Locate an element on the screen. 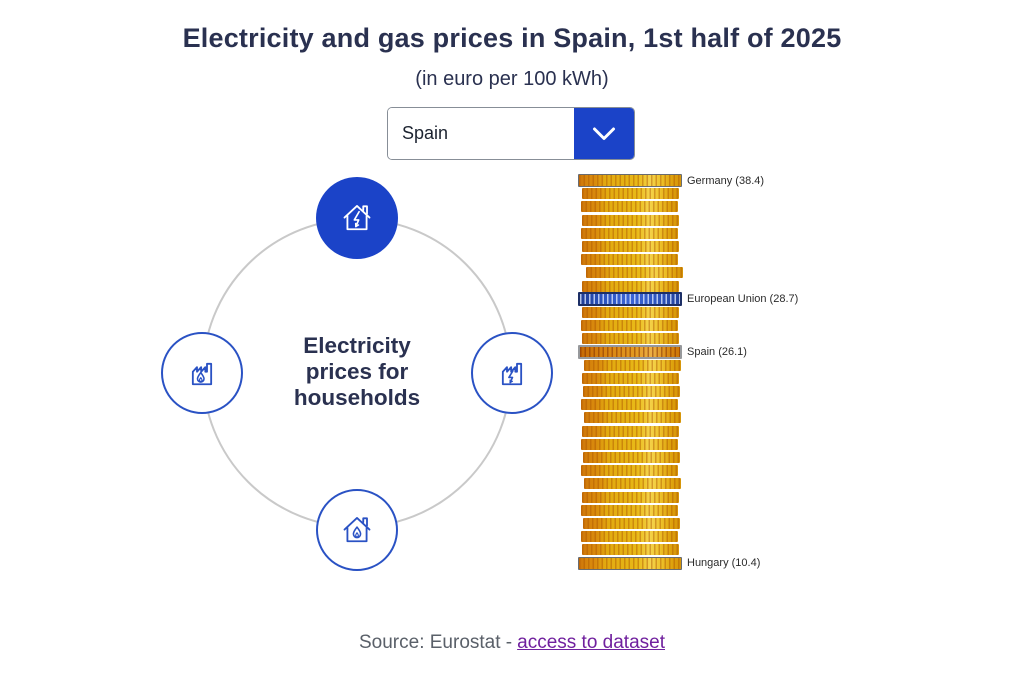 The height and width of the screenshot is (692, 1024). country-select-value: Spain is located at coordinates (481, 133).